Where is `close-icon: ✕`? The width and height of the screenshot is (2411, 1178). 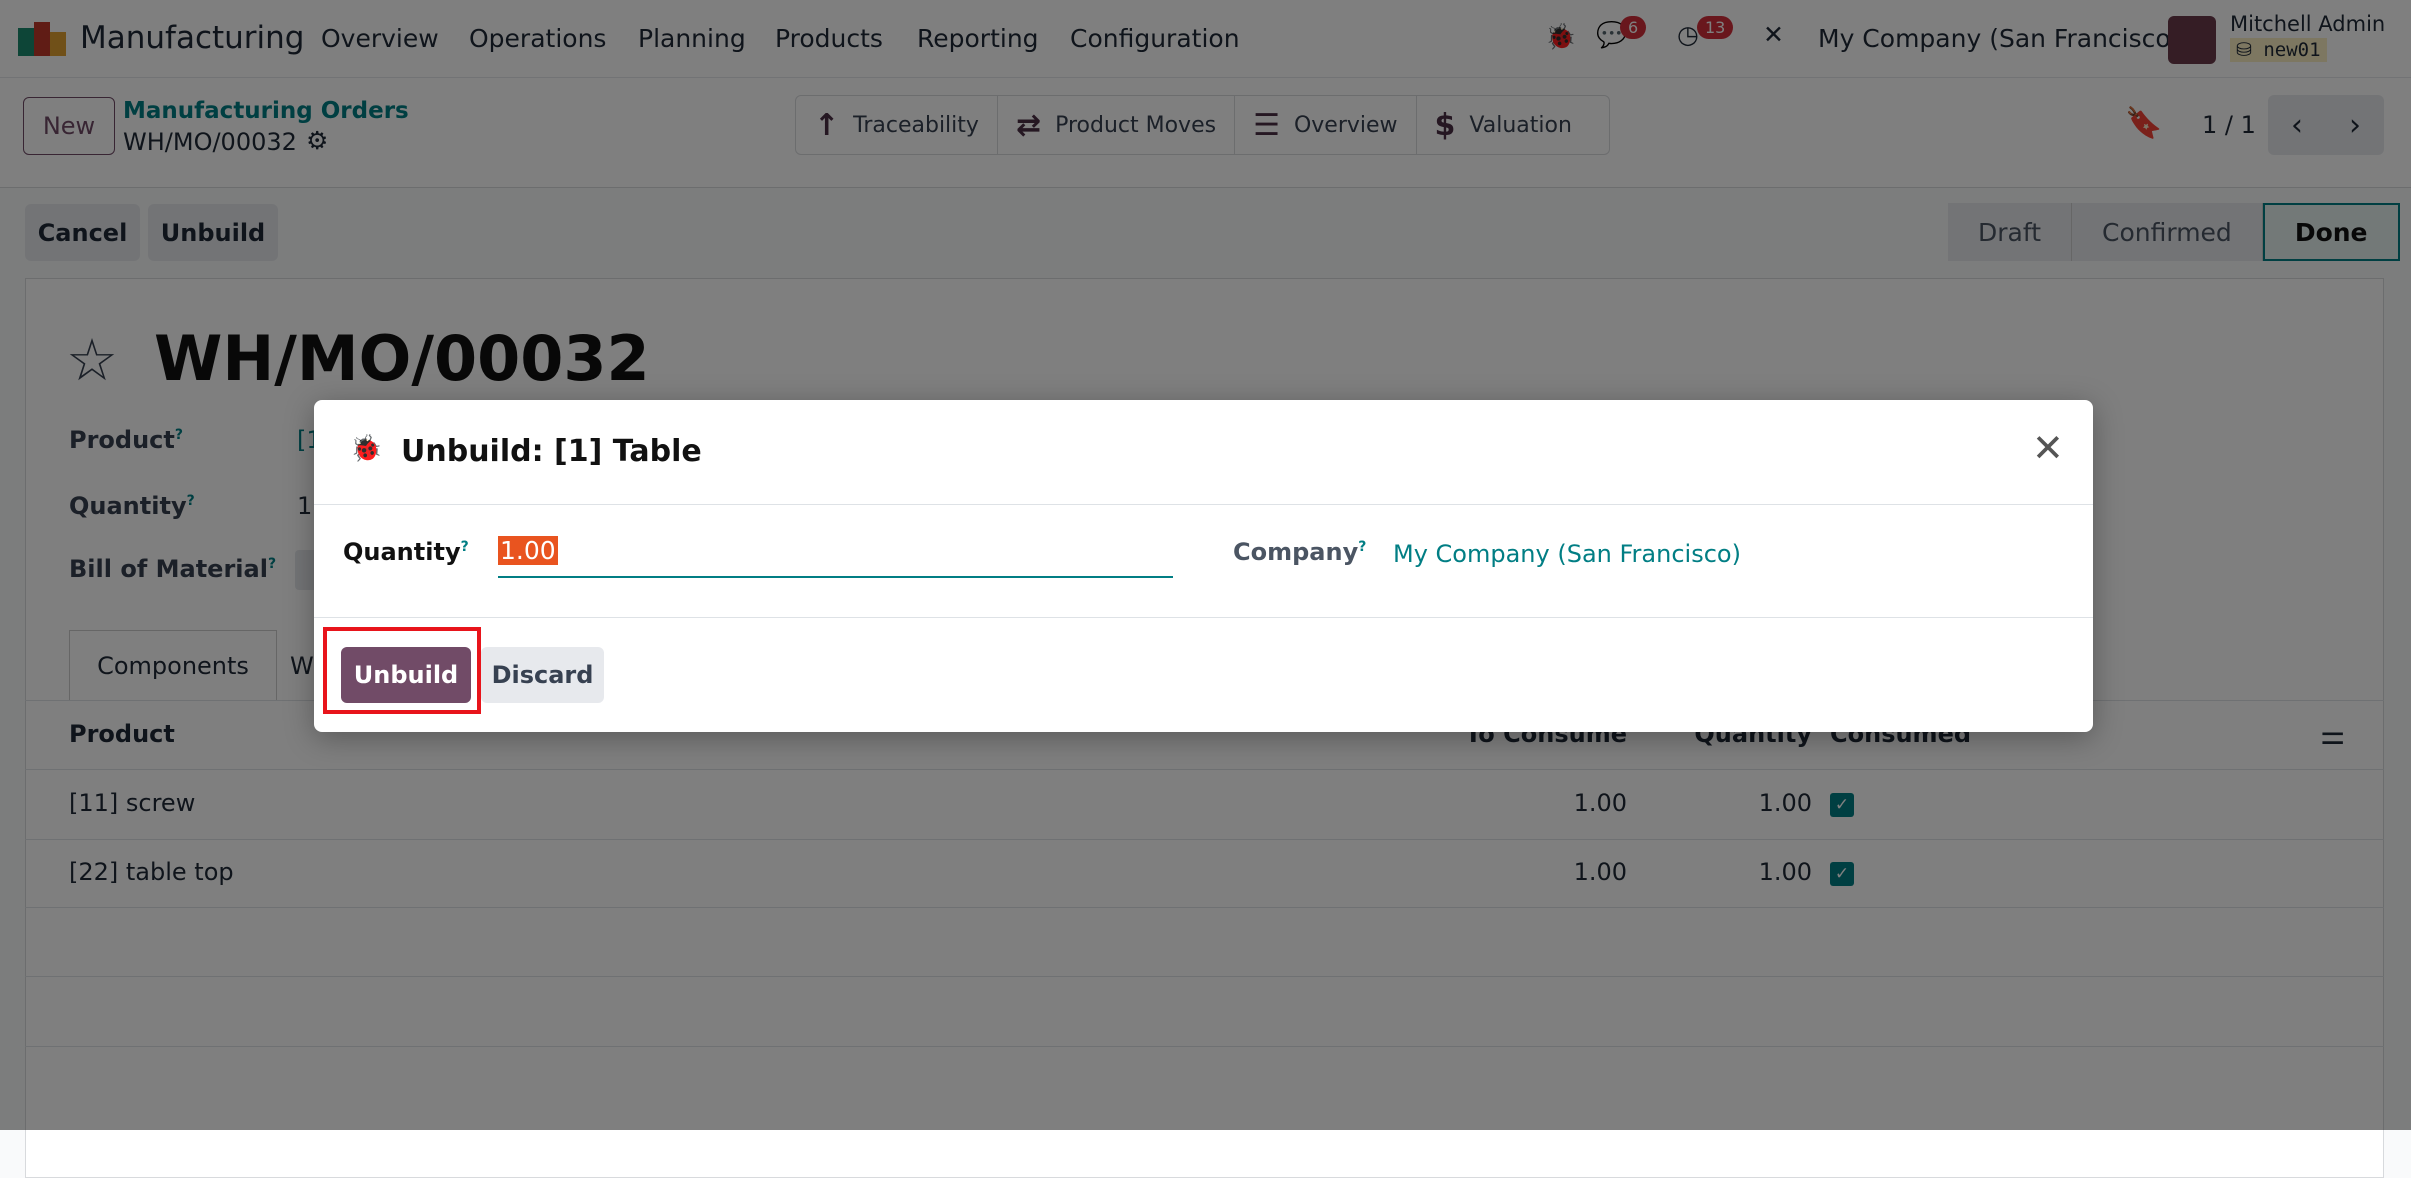 close-icon: ✕ is located at coordinates (2048, 448).